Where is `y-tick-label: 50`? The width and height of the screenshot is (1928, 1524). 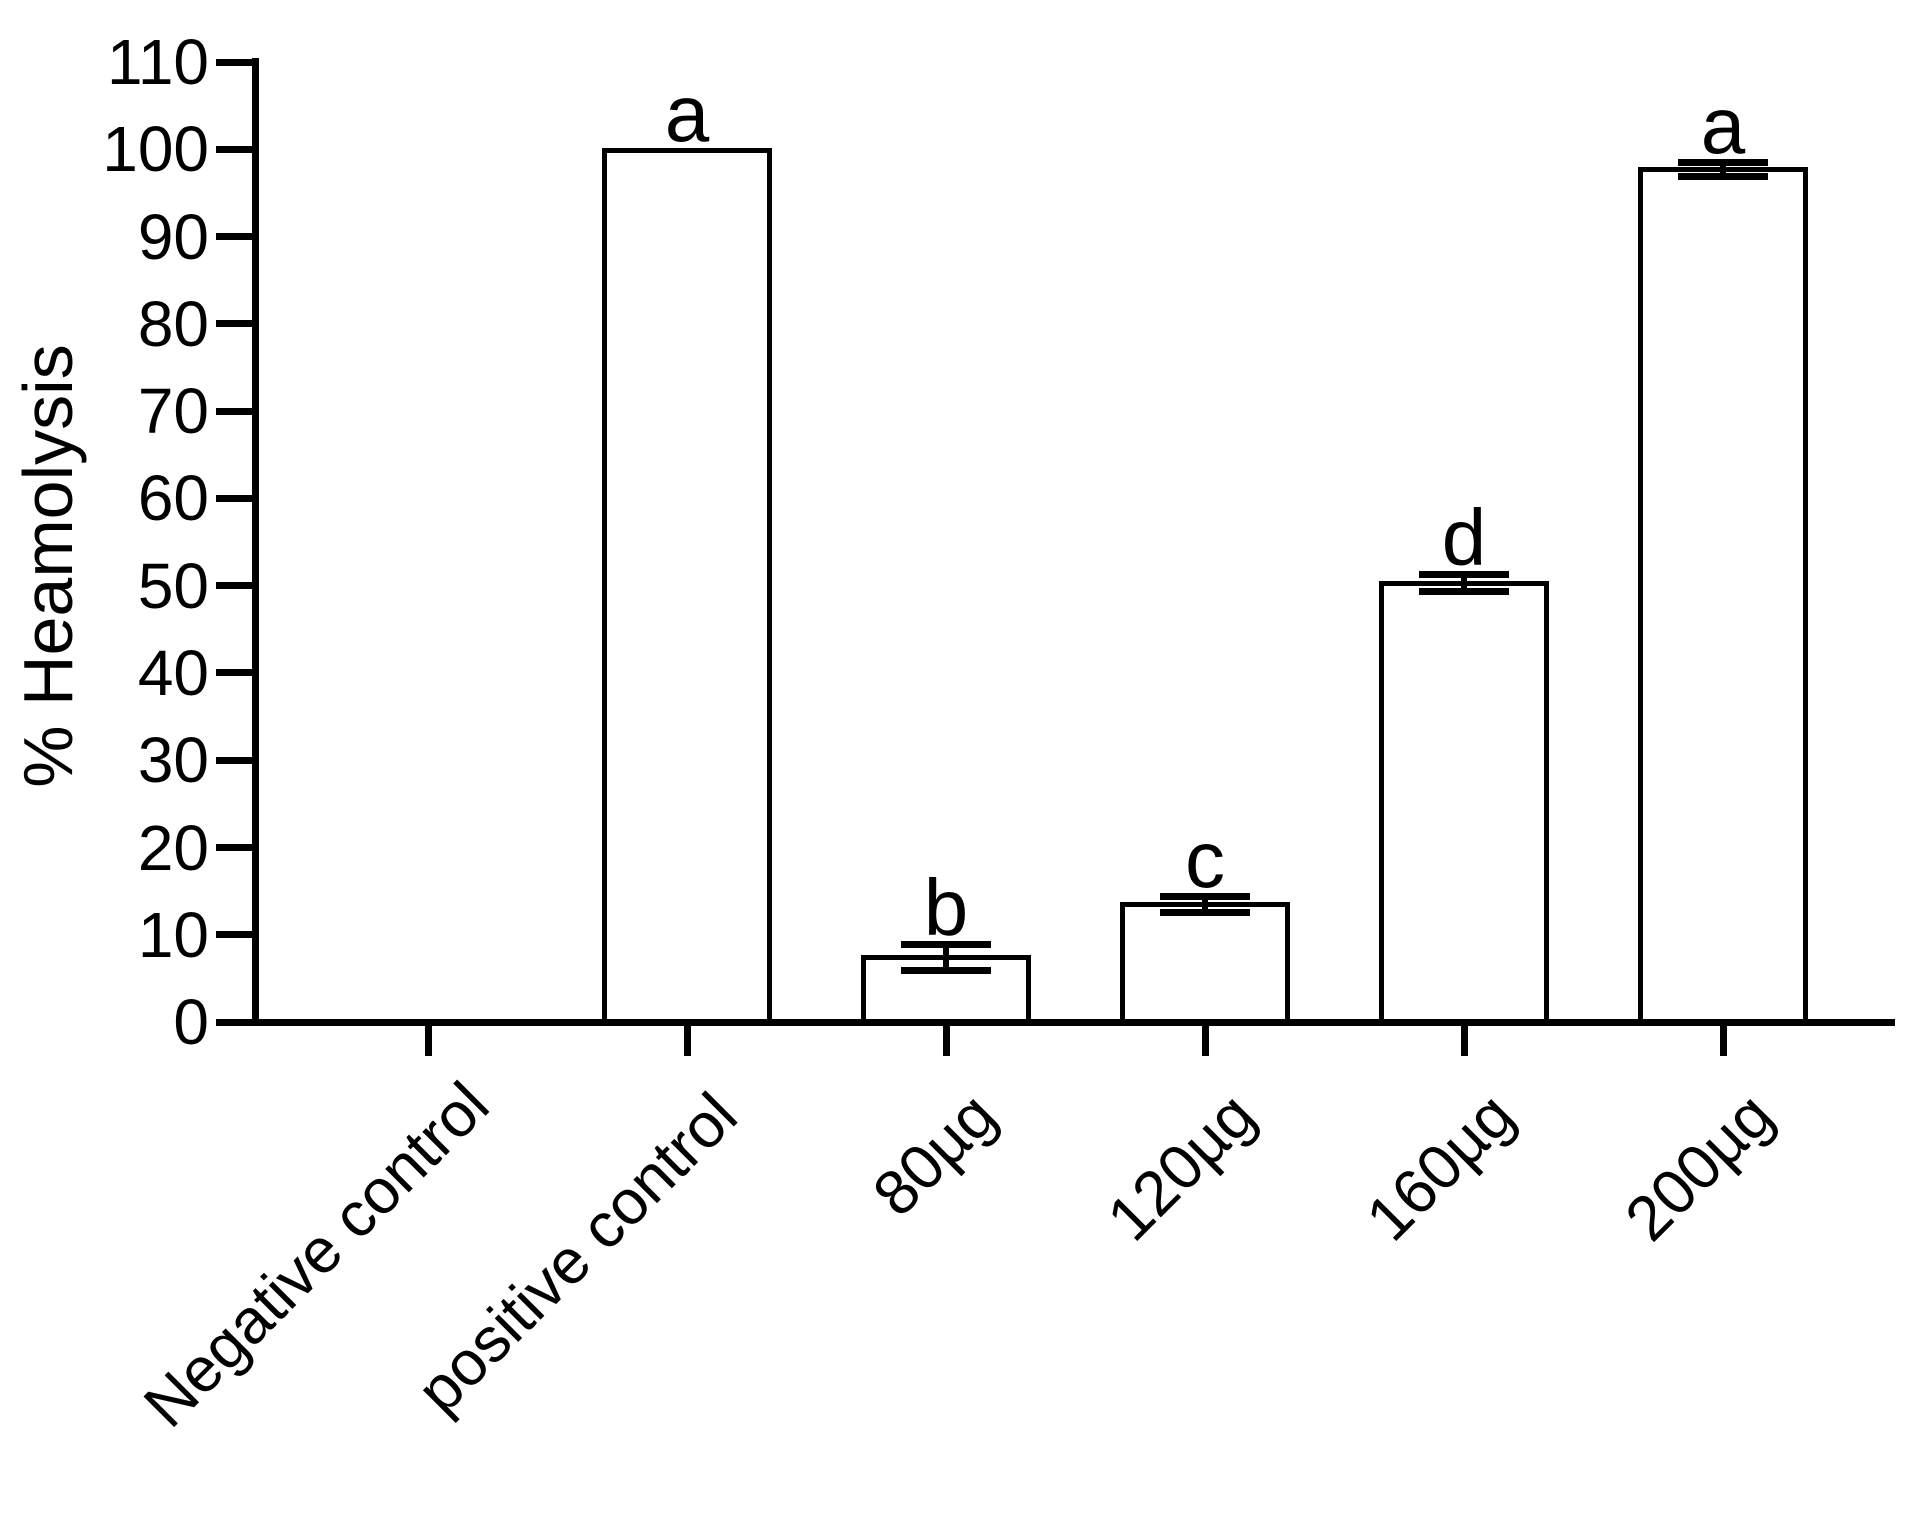
y-tick-label: 50 is located at coordinates (173, 585).